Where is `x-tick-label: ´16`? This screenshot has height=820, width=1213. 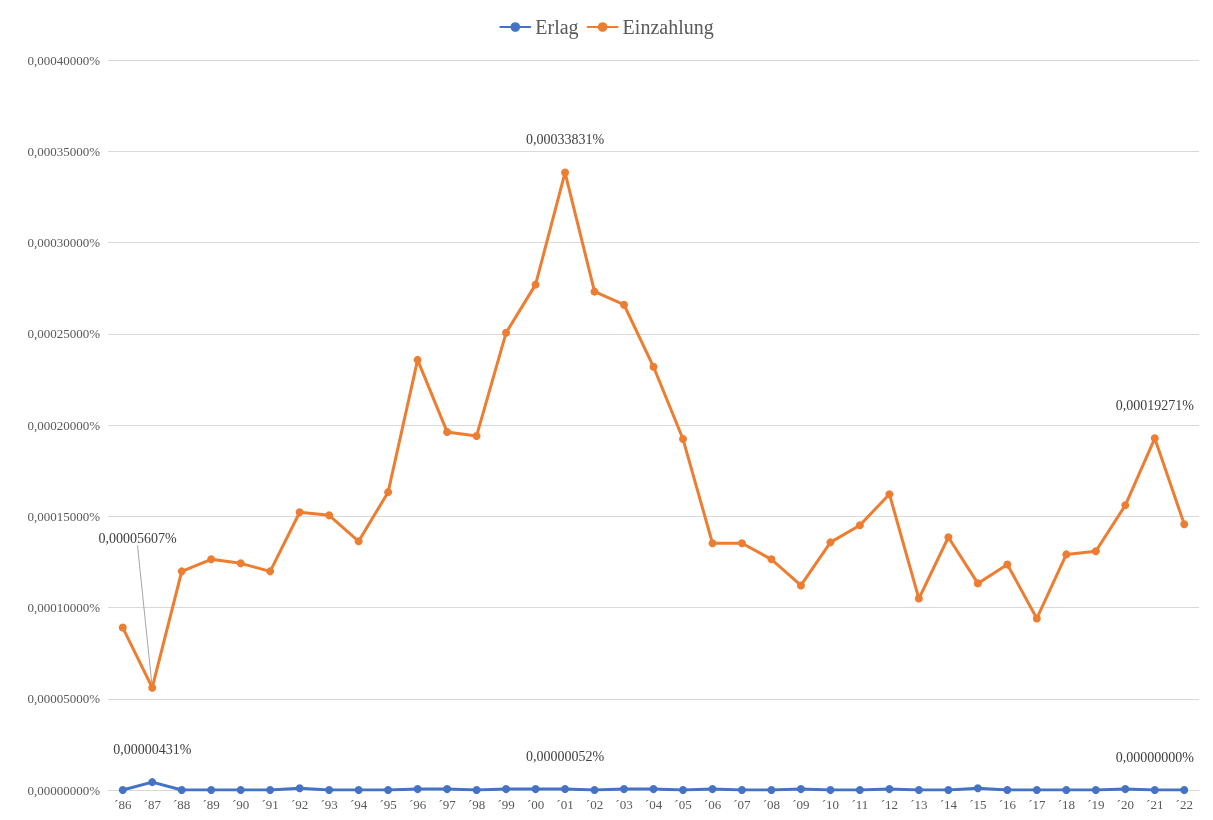
x-tick-label: ´16 is located at coordinates (1007, 804).